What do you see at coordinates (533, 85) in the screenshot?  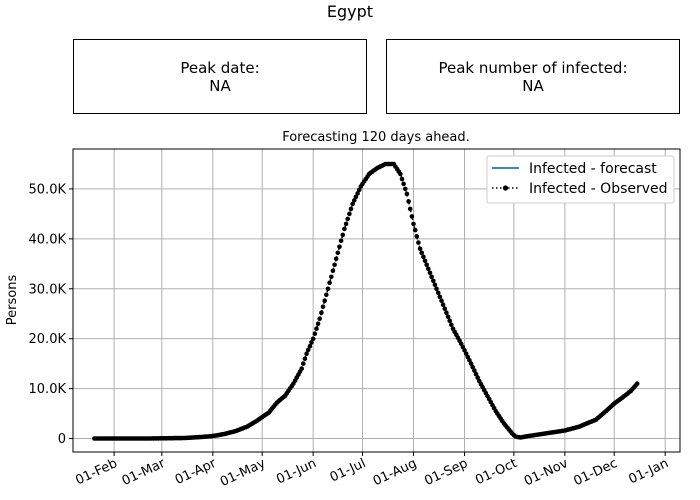 I see `peak-infected-value: NA` at bounding box center [533, 85].